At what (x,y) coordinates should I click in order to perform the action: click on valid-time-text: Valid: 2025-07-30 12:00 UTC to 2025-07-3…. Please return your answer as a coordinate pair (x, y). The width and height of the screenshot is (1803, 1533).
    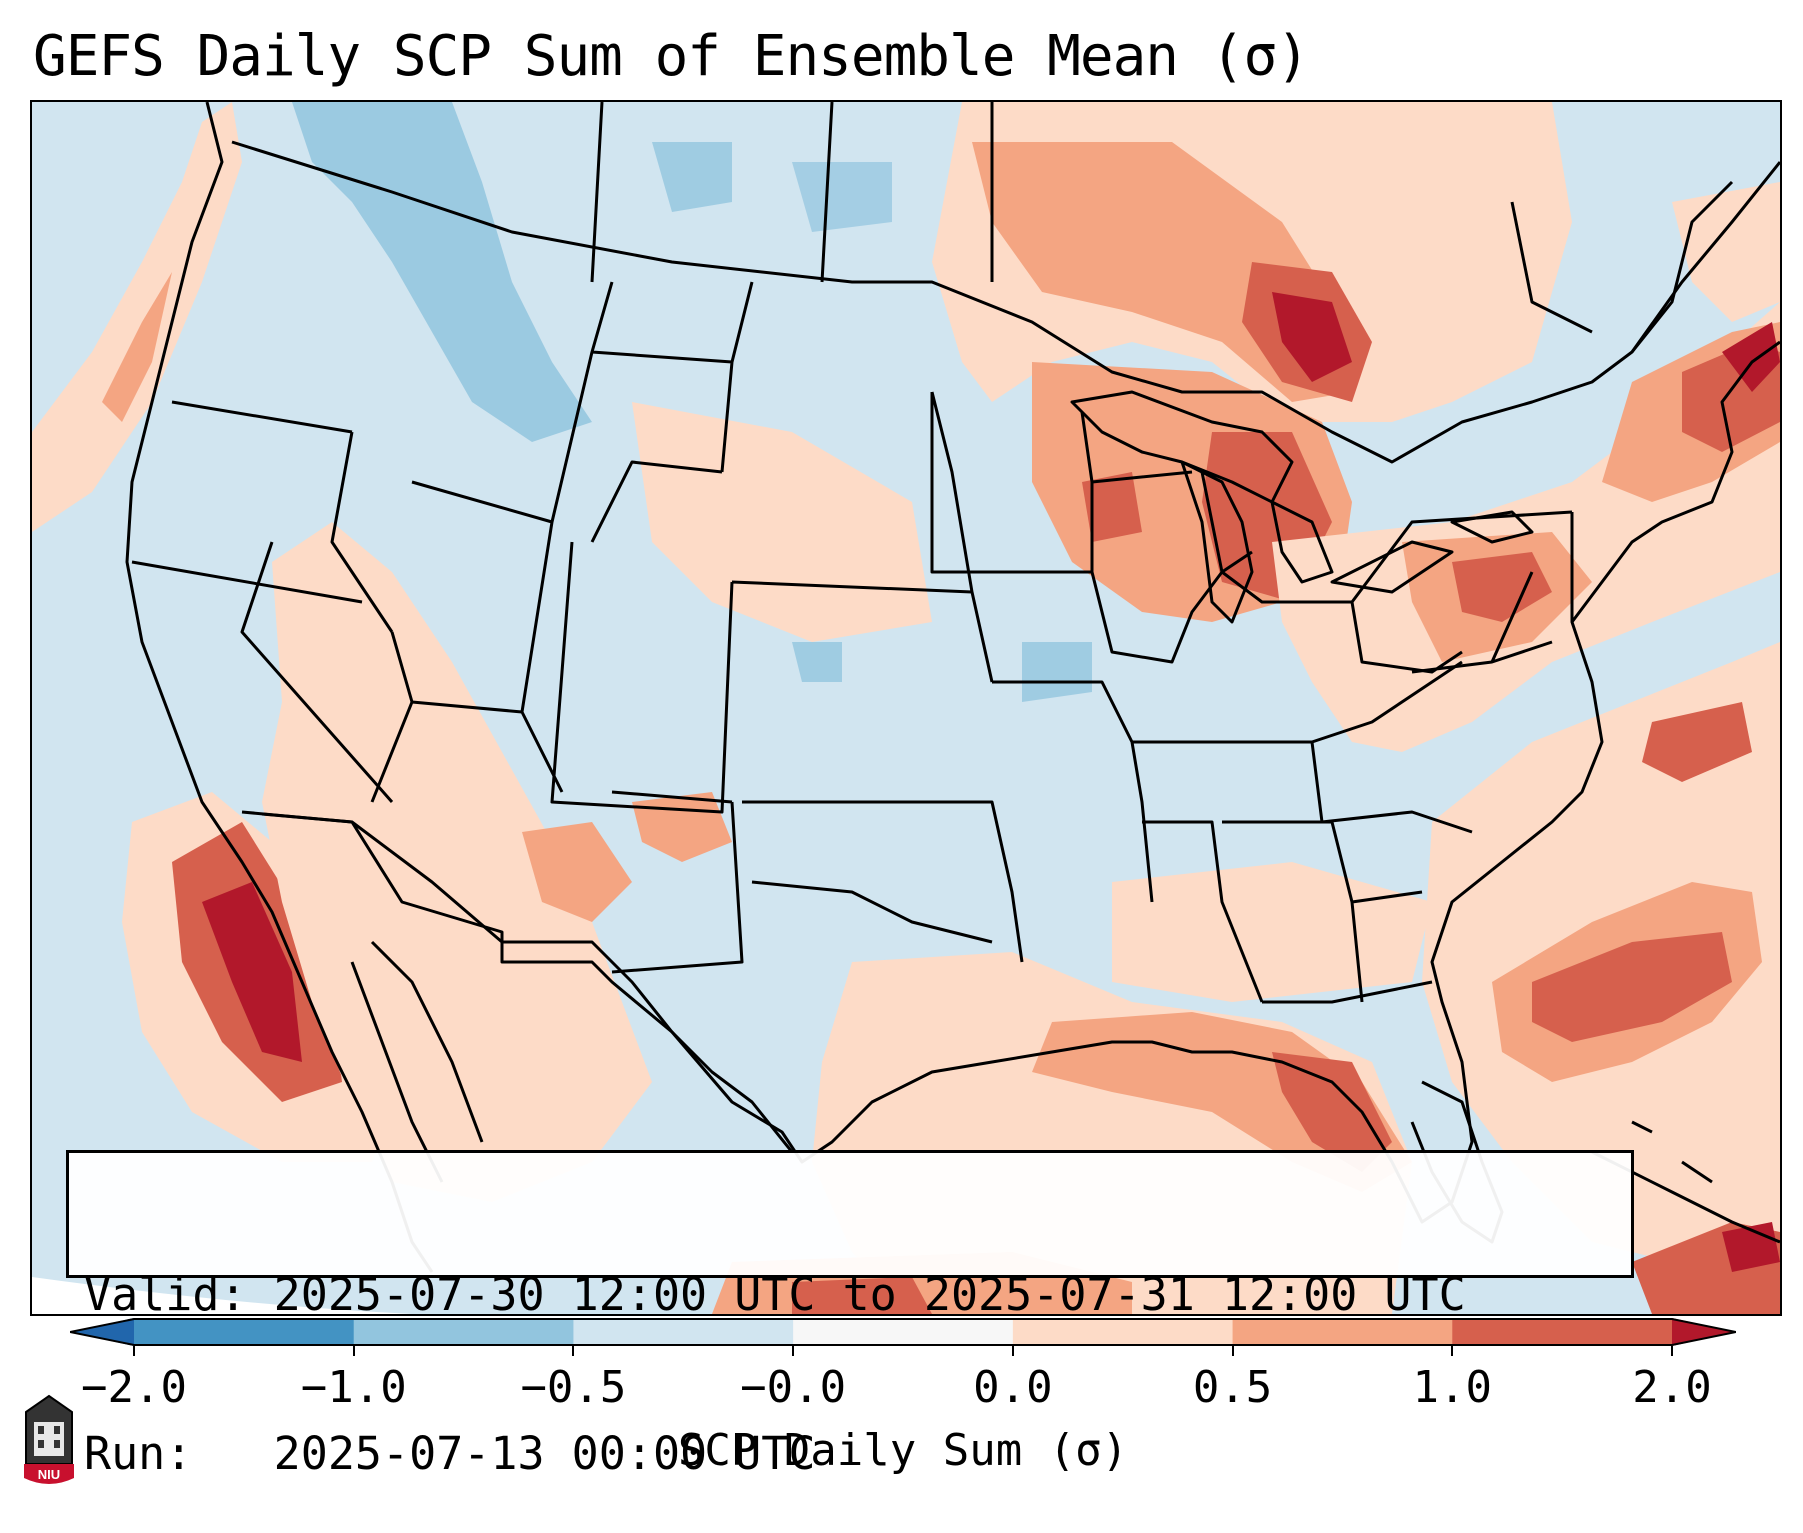
    Looking at the image, I should click on (775, 1294).